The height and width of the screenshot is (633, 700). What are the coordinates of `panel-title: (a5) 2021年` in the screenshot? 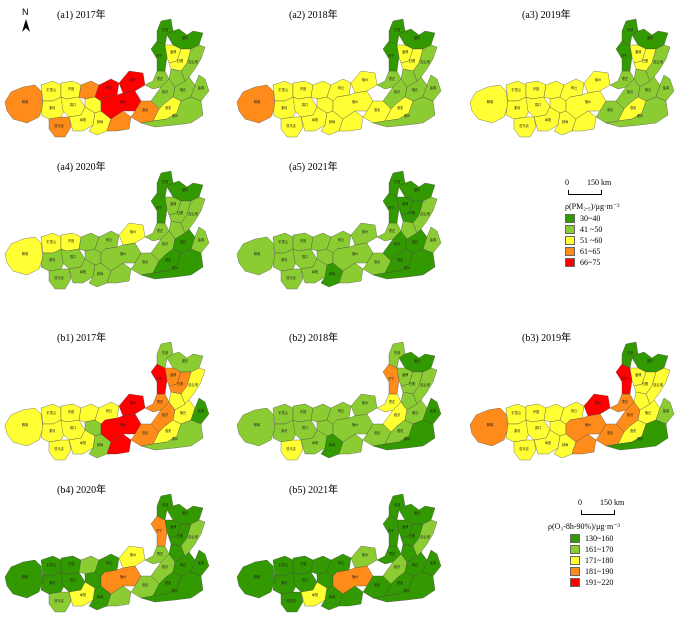 It's located at (313, 166).